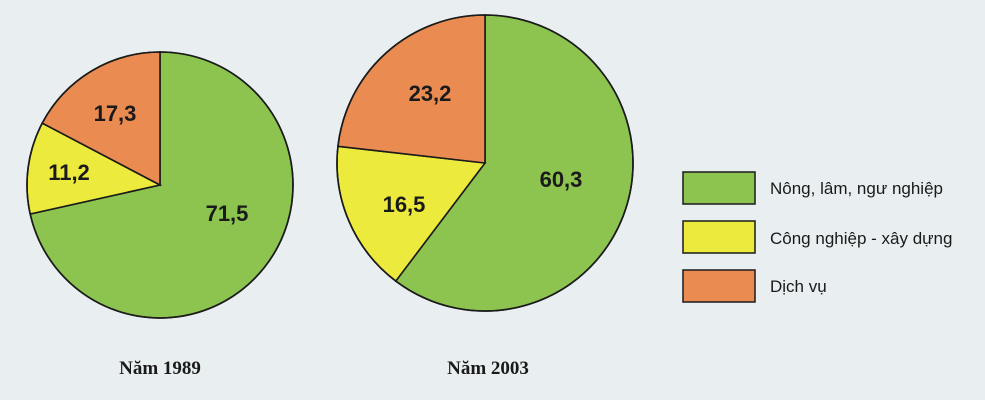 The height and width of the screenshot is (400, 985). What do you see at coordinates (561, 179) in the screenshot?
I see `pie-label-2003-agriculture: 60,3` at bounding box center [561, 179].